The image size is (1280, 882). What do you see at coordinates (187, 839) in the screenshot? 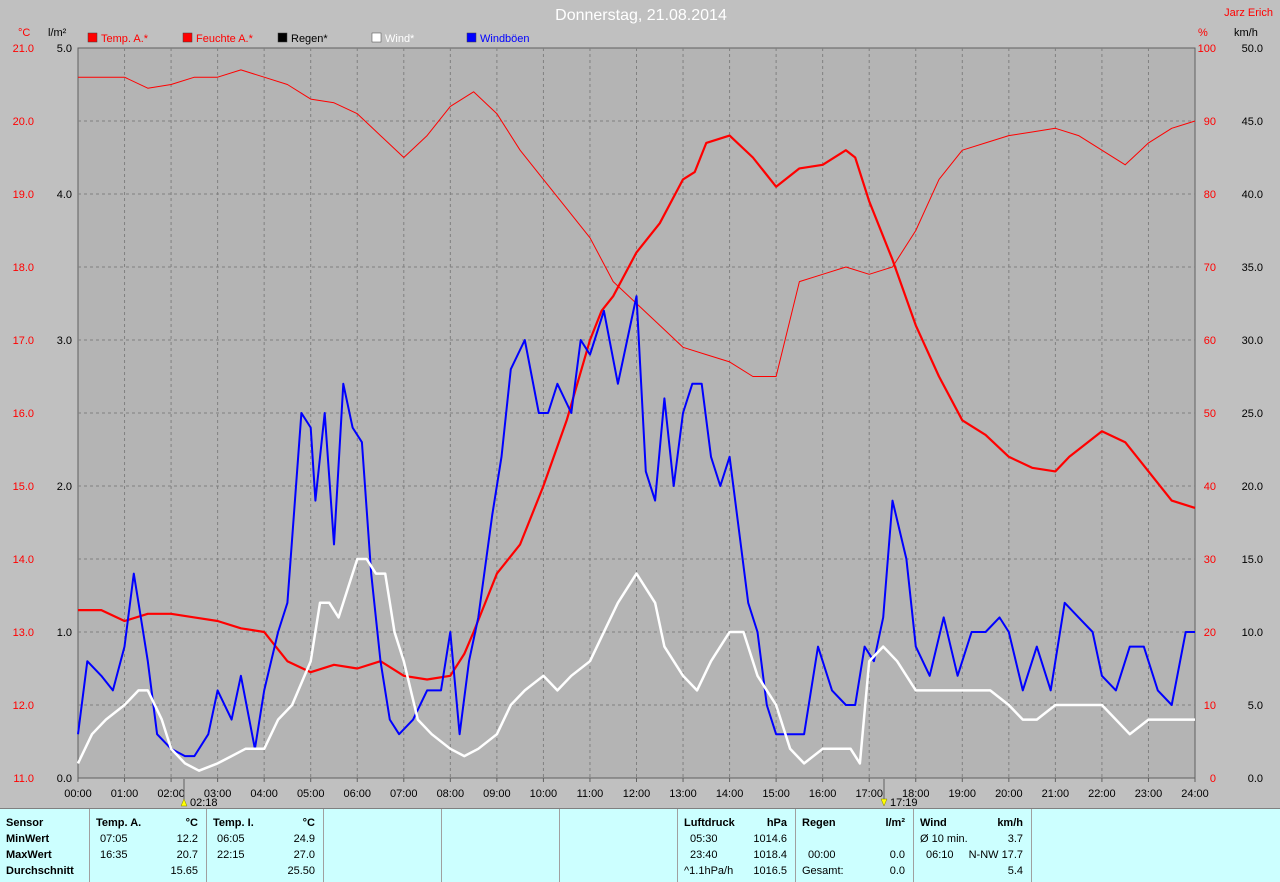
I see `temp-a-min: 12.2` at bounding box center [187, 839].